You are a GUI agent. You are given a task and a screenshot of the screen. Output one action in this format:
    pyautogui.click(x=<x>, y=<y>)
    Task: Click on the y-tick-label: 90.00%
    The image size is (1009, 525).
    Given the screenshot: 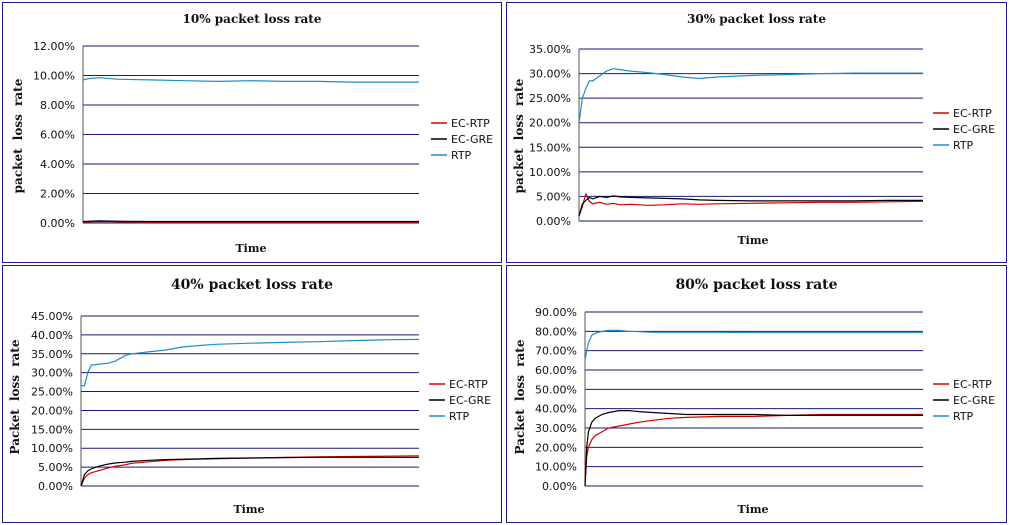 What is the action you would take?
    pyautogui.click(x=556, y=312)
    